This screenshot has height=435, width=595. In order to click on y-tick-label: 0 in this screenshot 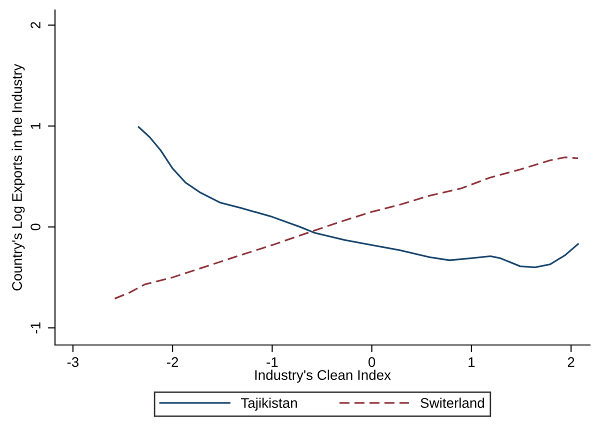, I will do `click(35, 227)`.